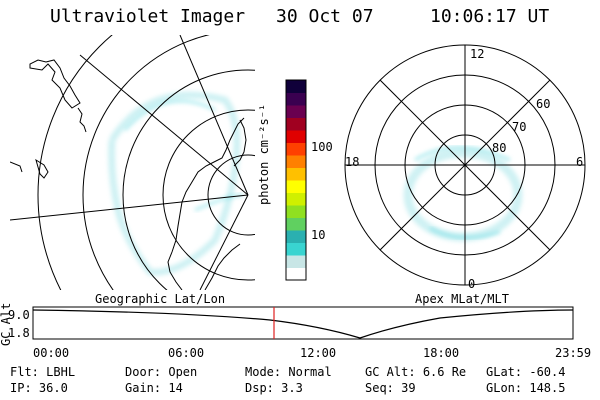 The image size is (600, 400). I want to click on status-glon: GLon: 148.5, so click(526, 388).